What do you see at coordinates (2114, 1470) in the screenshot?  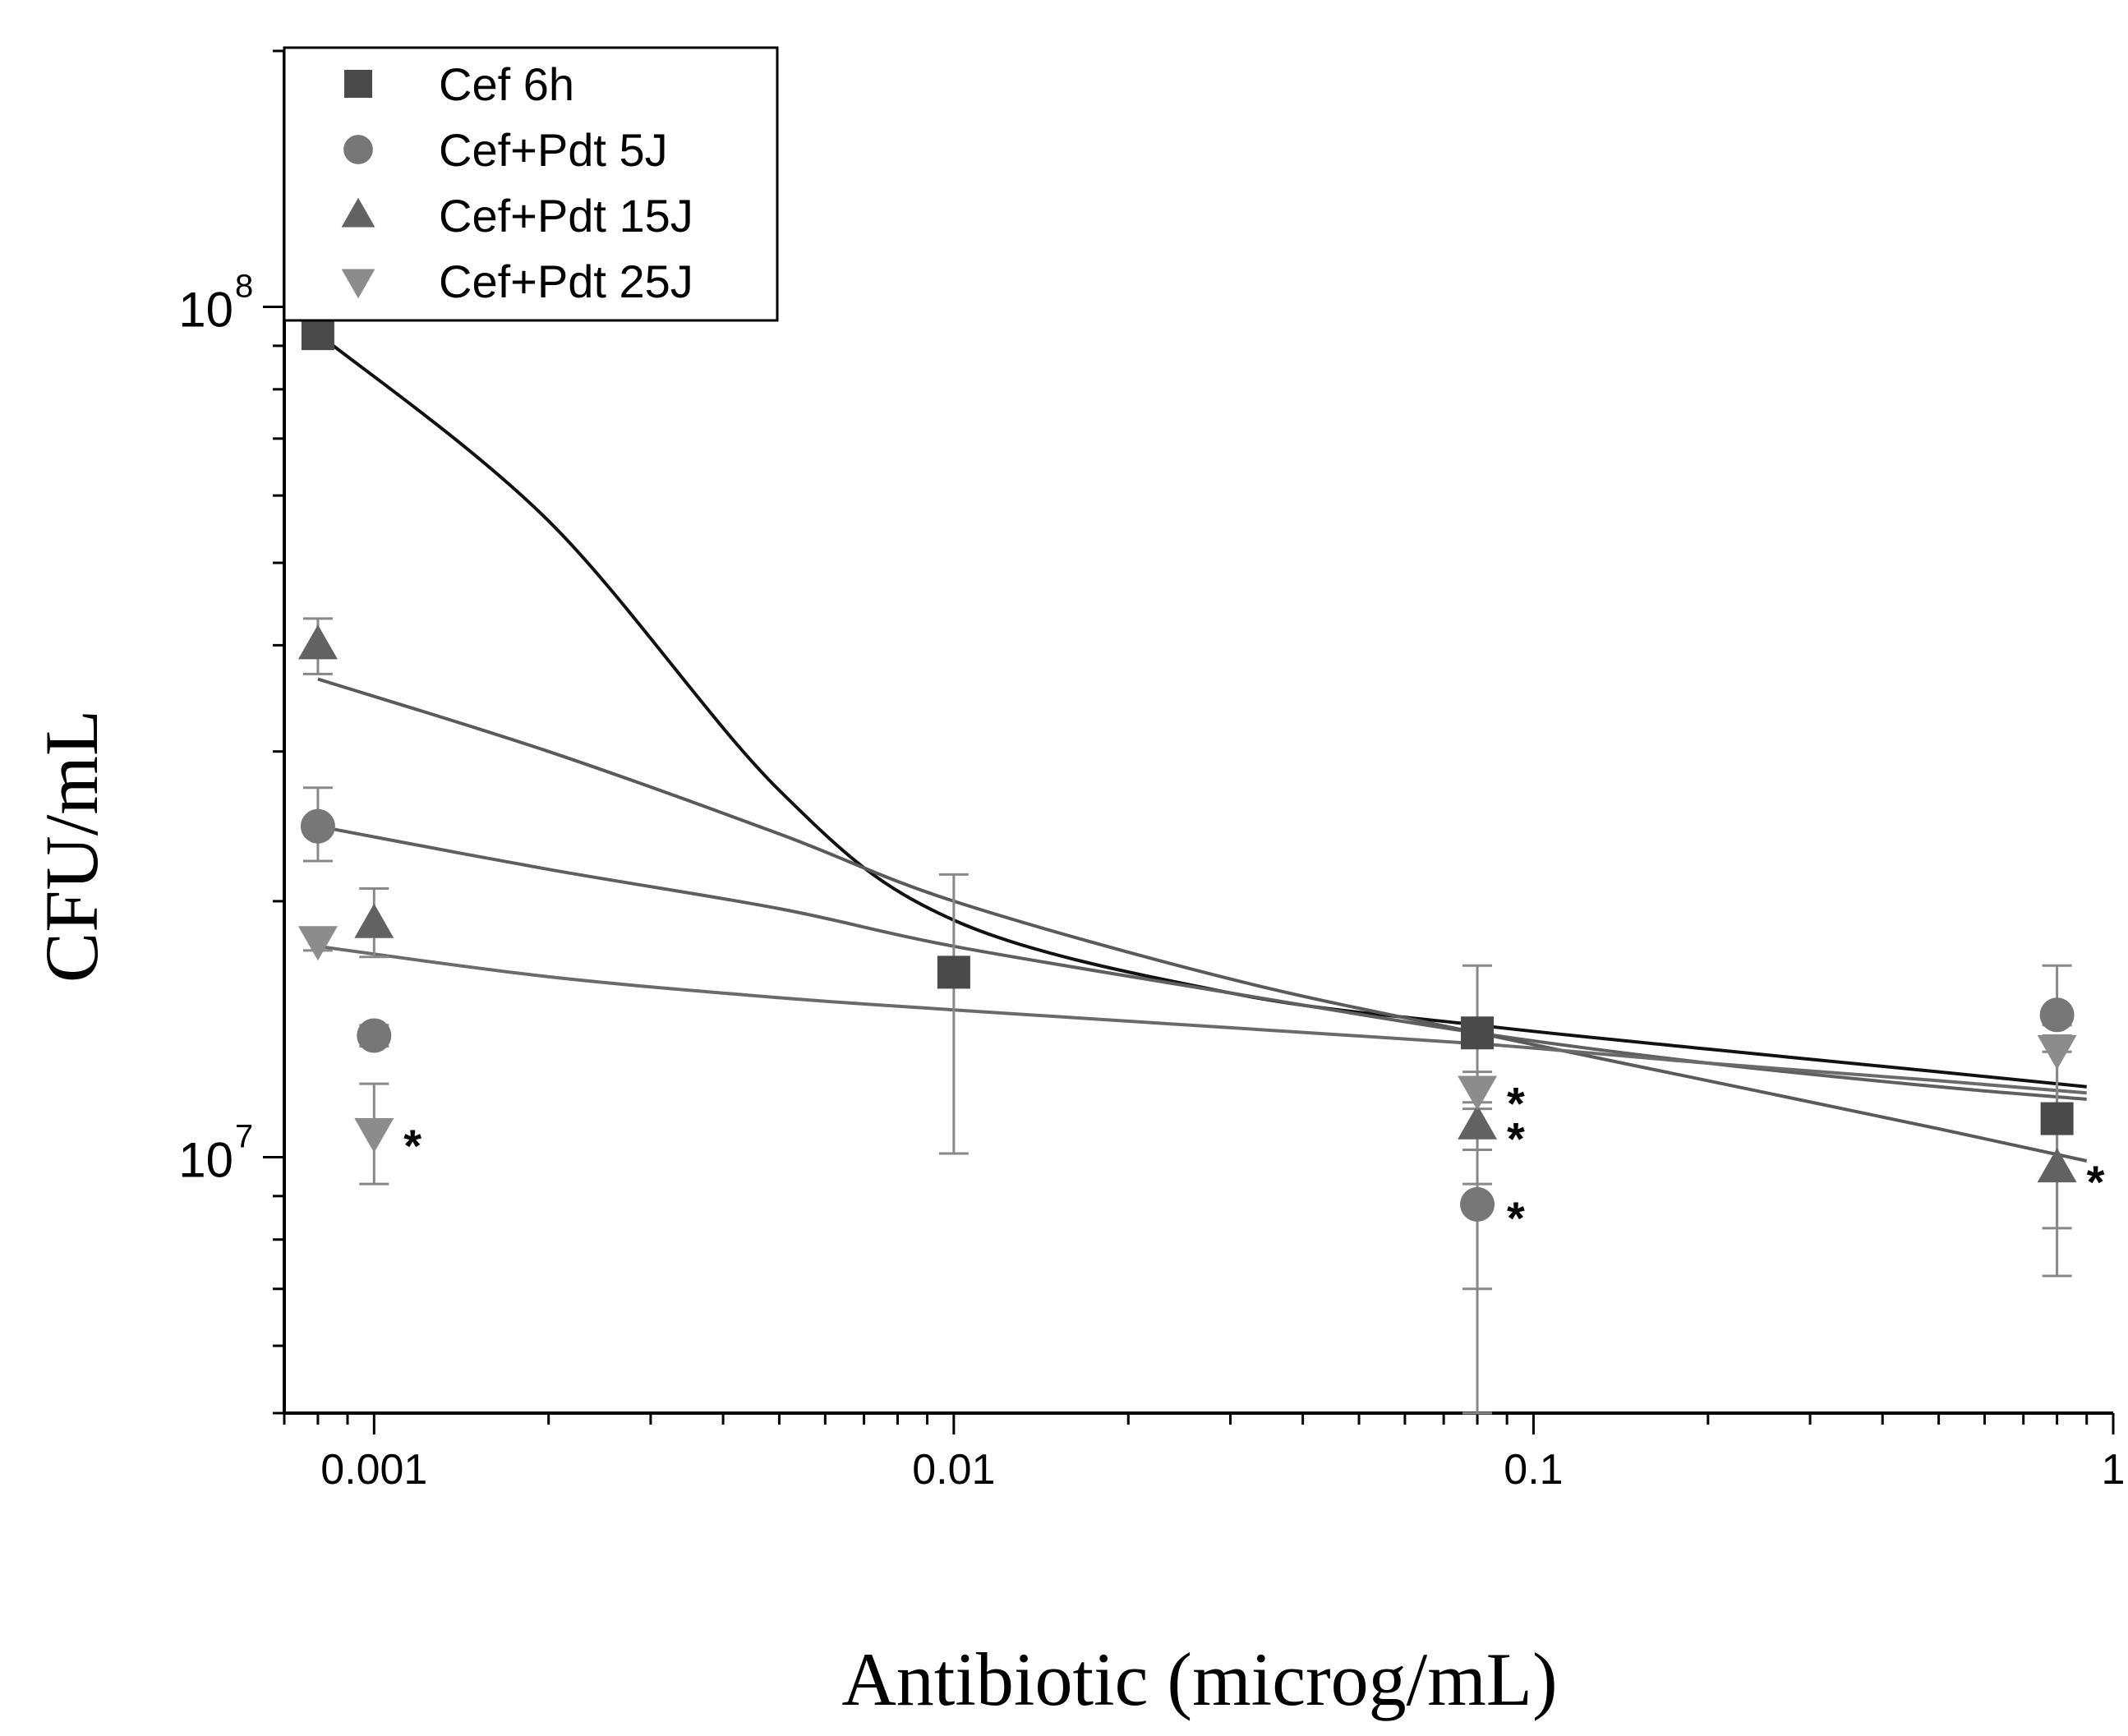 I see `x-tick-label: 1` at bounding box center [2114, 1470].